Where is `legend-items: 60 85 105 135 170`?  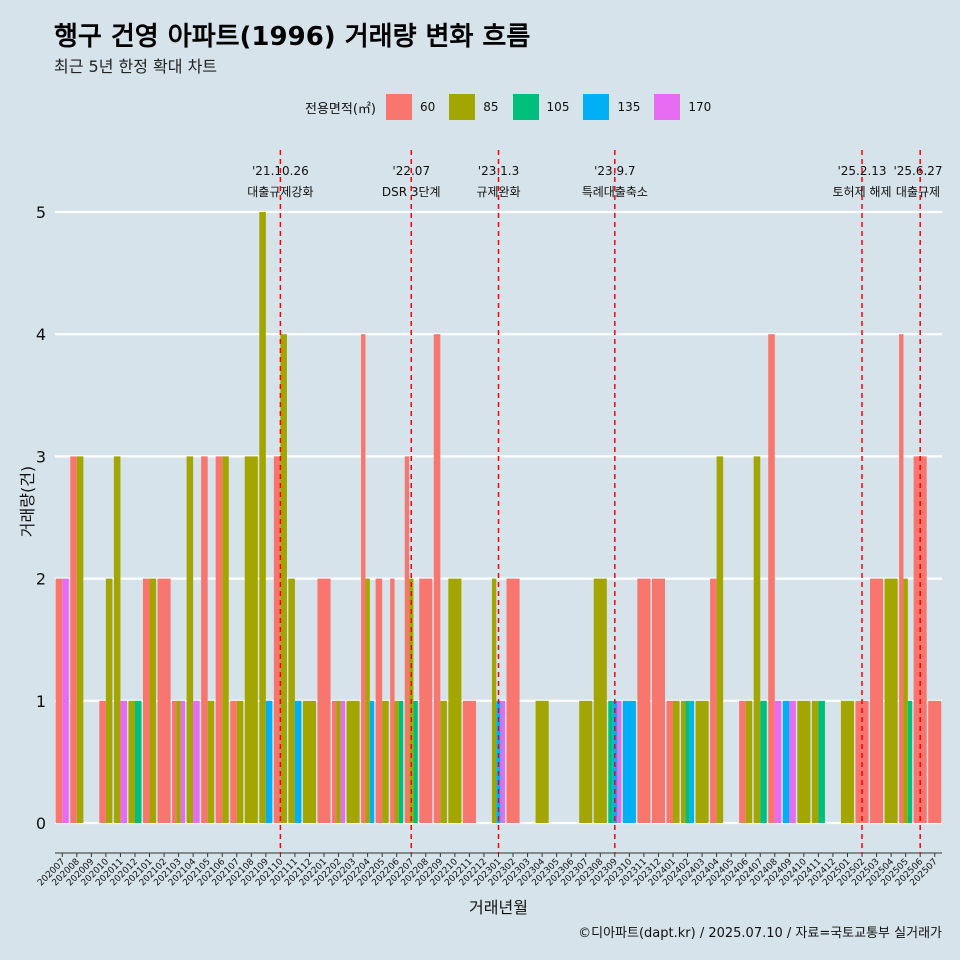
legend-items: 60 85 105 135 170 is located at coordinates (555, 107).